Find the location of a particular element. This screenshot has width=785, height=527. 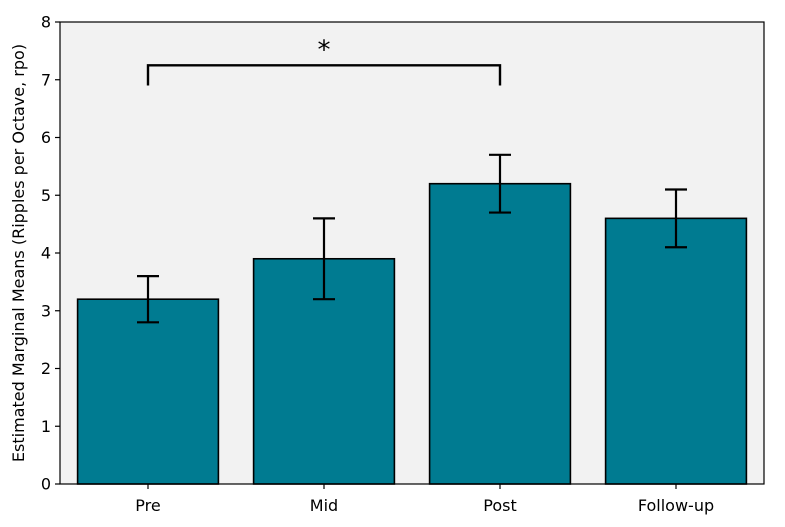

y-tick-label: 1 is located at coordinates (46, 426).